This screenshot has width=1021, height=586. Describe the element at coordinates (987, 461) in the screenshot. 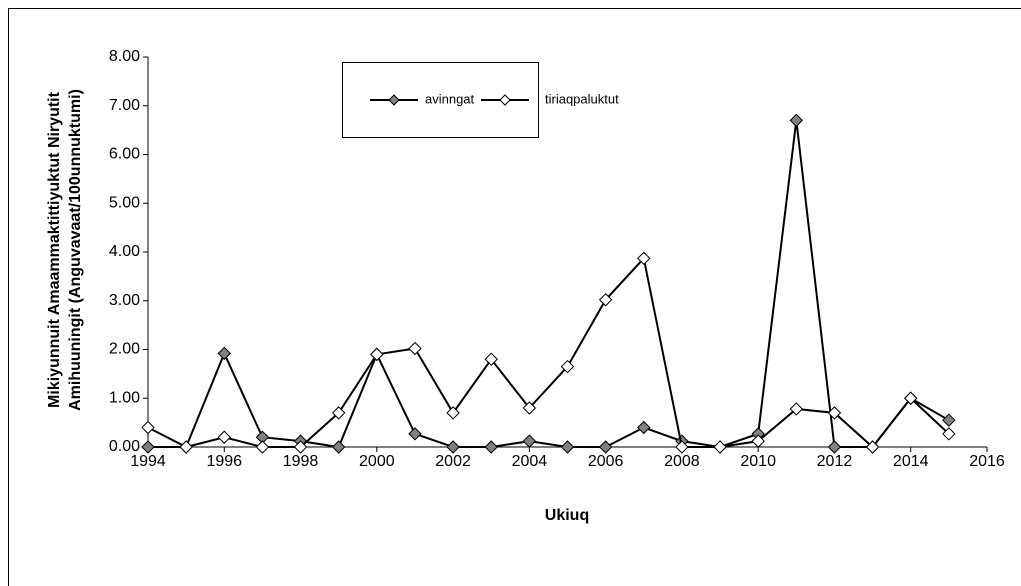

I see `x-tick-label: 2016` at that location.